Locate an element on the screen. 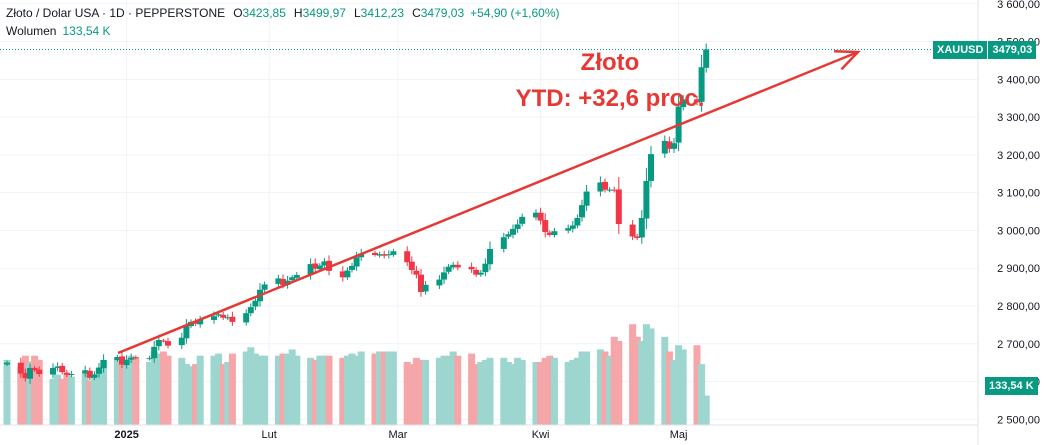  change-value: +54,90 (+1,60%) is located at coordinates (515, 13).